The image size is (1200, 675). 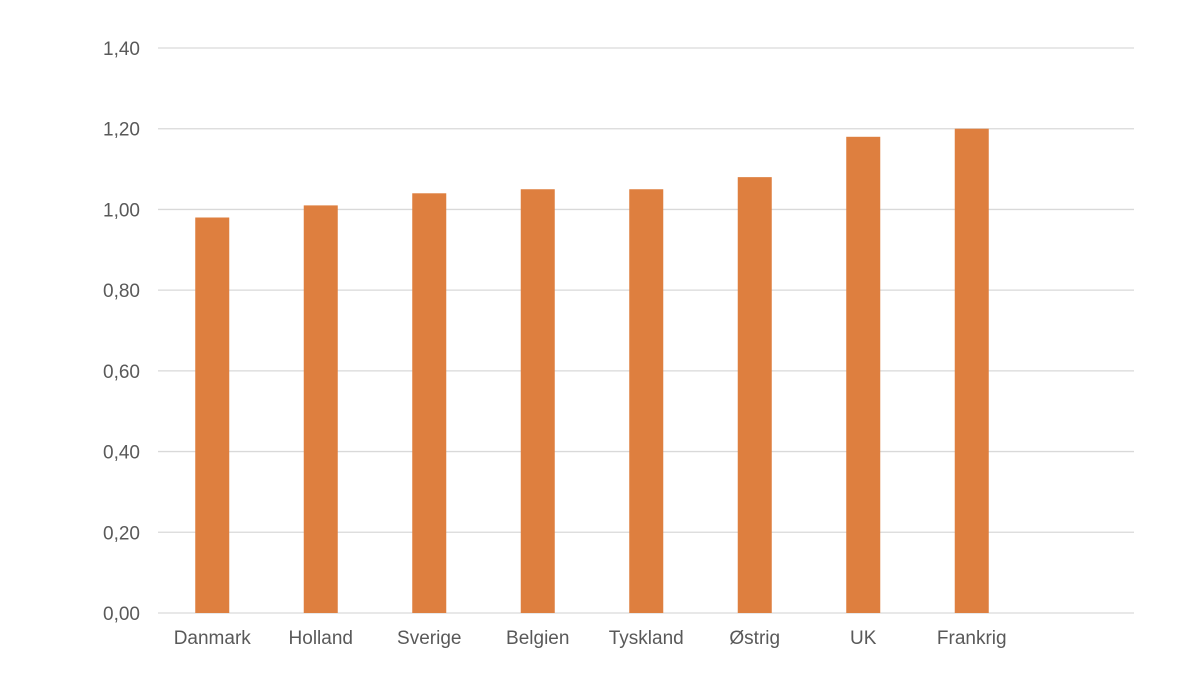 What do you see at coordinates (537, 401) in the screenshot?
I see `bar-belgien` at bounding box center [537, 401].